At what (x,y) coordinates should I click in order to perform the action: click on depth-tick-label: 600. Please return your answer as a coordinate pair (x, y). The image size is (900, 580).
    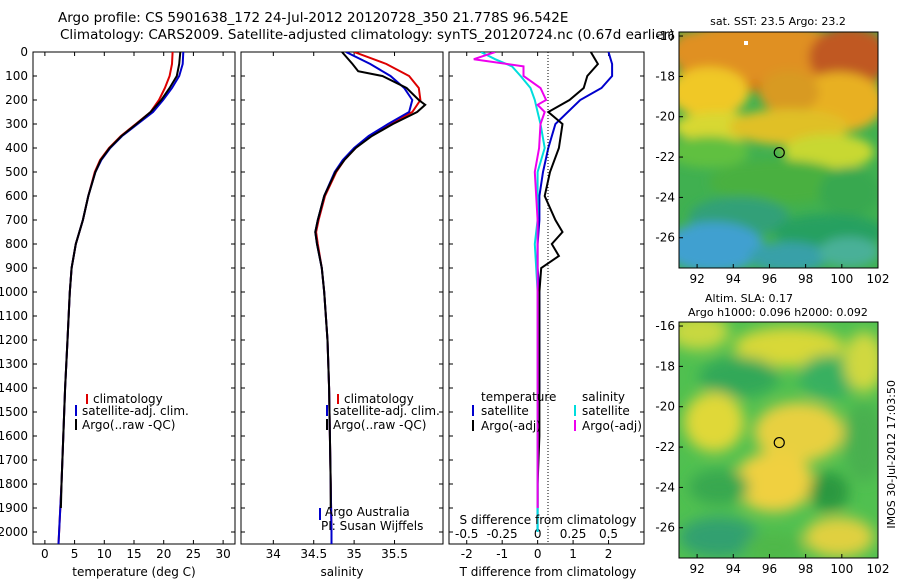
    Looking at the image, I should click on (16, 196).